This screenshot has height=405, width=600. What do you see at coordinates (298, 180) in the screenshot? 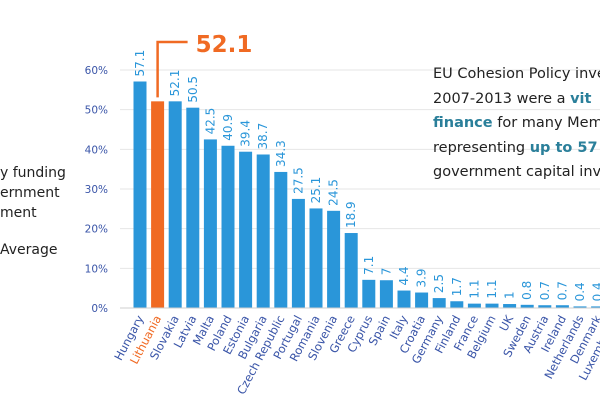
I see `data-label: 27.5` at bounding box center [298, 180].